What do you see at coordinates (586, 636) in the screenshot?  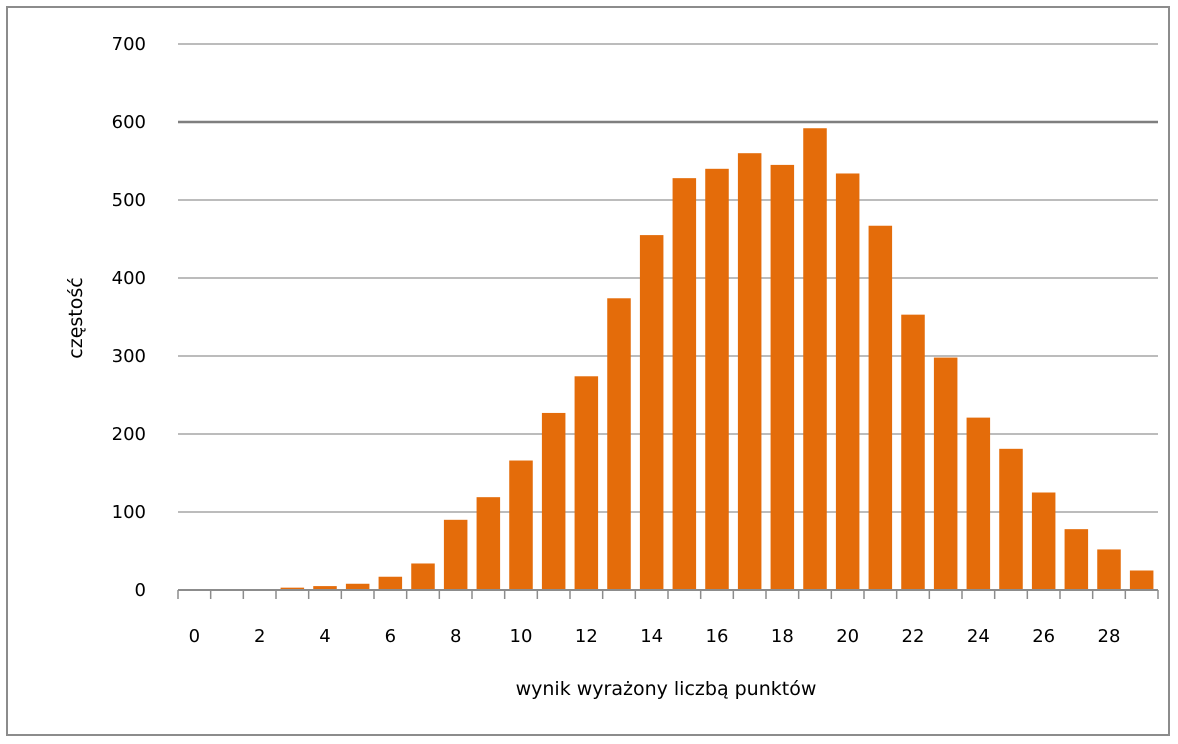 I see `x-tick-label: 12` at bounding box center [586, 636].